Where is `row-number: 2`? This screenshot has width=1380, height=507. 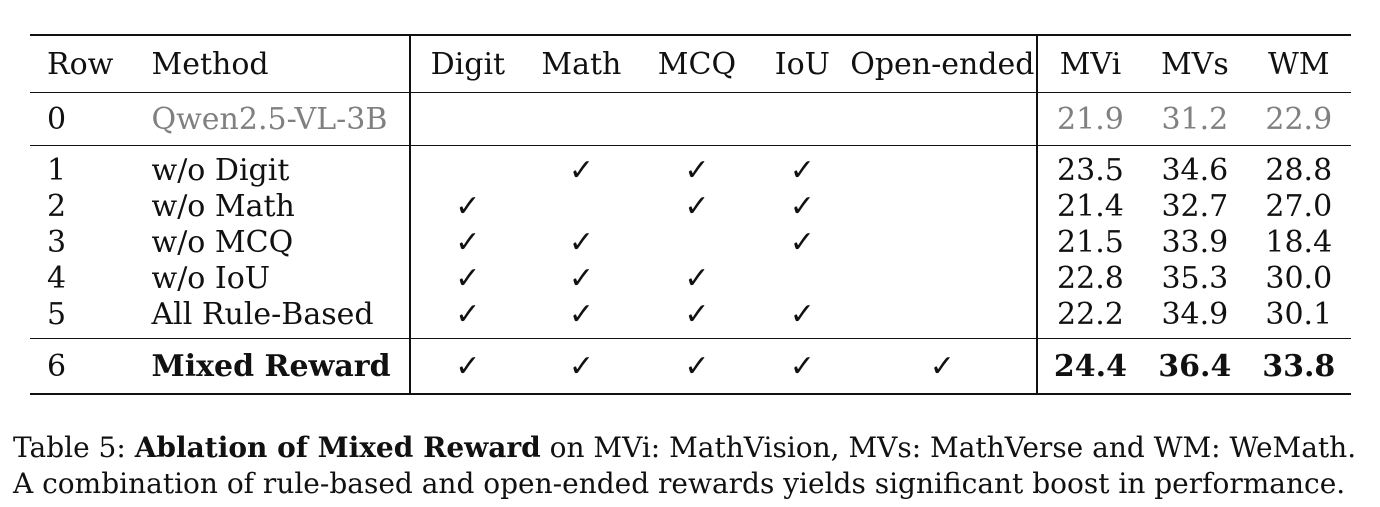
row-number: 2 is located at coordinates (57, 206).